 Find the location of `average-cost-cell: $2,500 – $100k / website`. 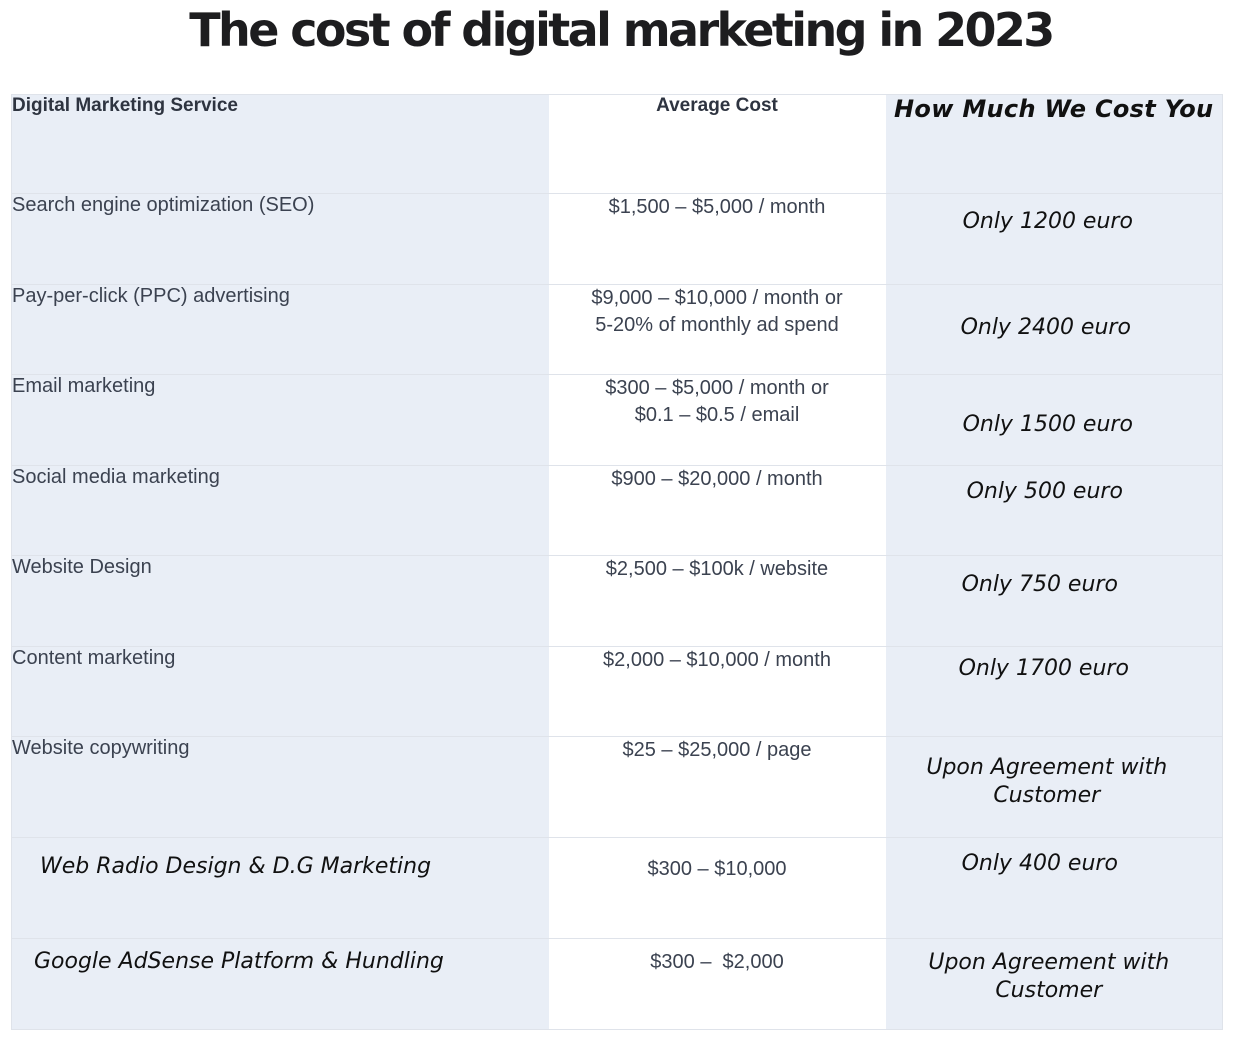

average-cost-cell: $2,500 – $100k / website is located at coordinates (717, 601).